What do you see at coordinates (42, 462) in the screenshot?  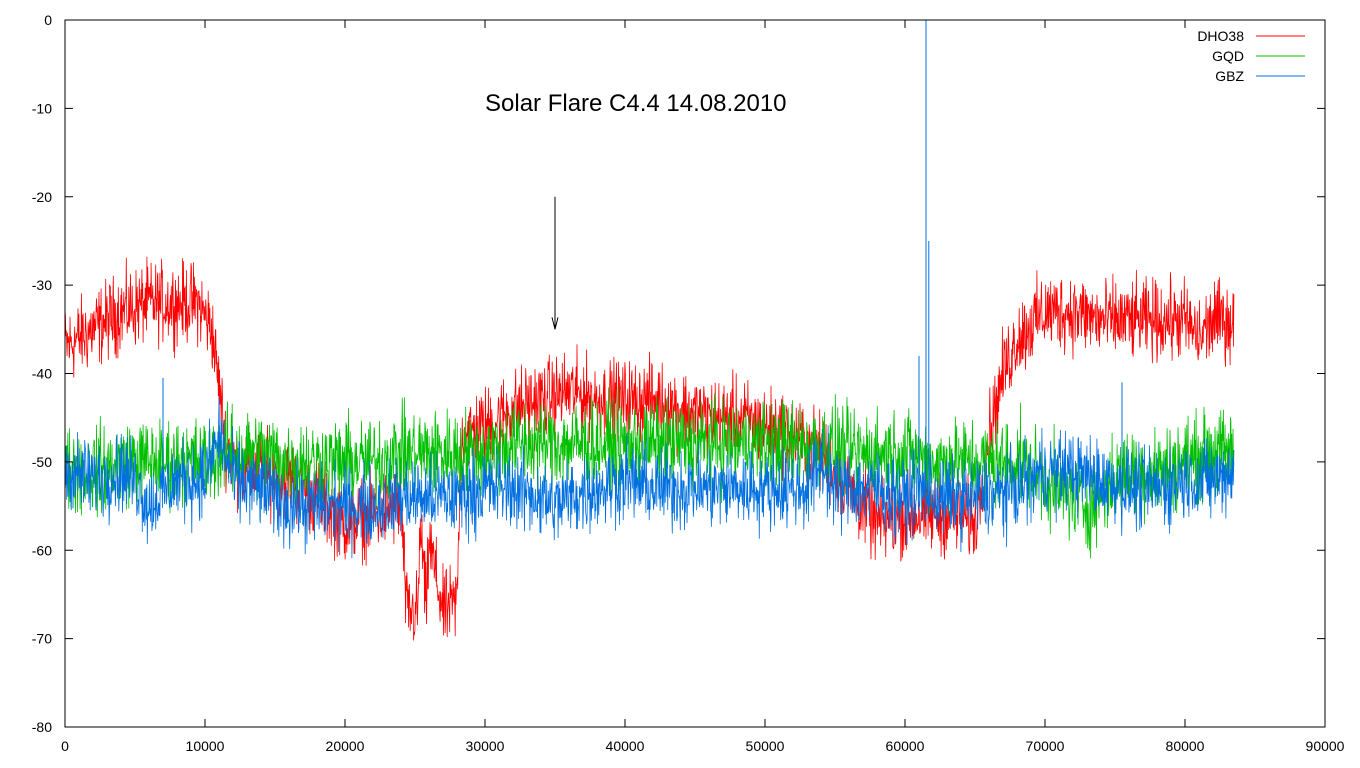 I see `y-tick-label: -50` at bounding box center [42, 462].